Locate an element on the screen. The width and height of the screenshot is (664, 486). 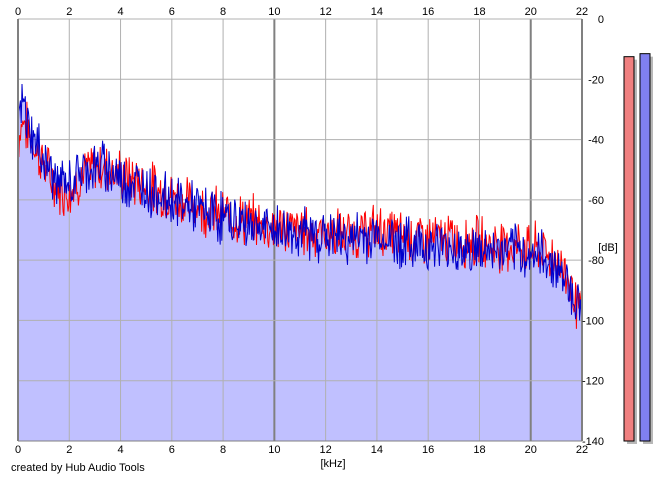
y-tick-label-neg120: -120 is located at coordinates (593, 382).